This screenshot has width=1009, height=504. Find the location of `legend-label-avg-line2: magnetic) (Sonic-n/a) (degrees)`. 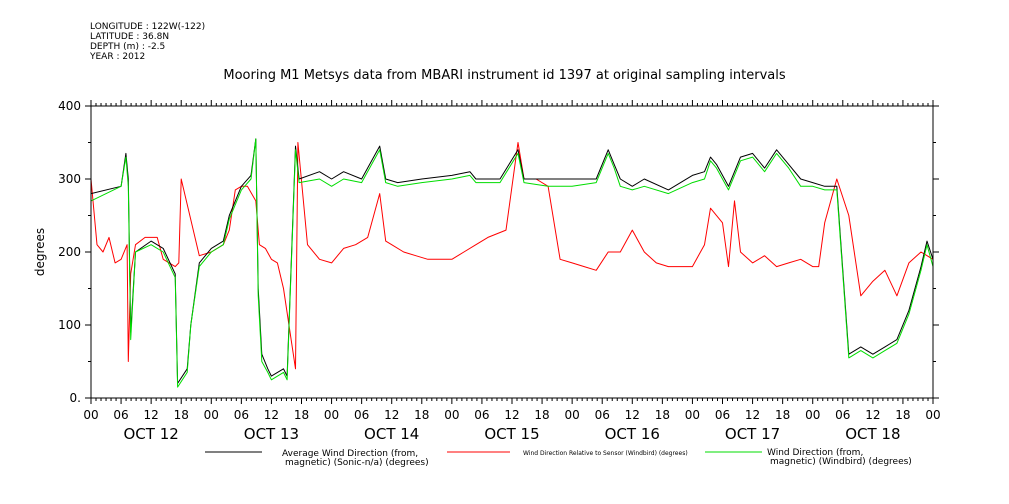

legend-label-avg-line2: magnetic) (Sonic-n/a) (degrees) is located at coordinates (357, 463).